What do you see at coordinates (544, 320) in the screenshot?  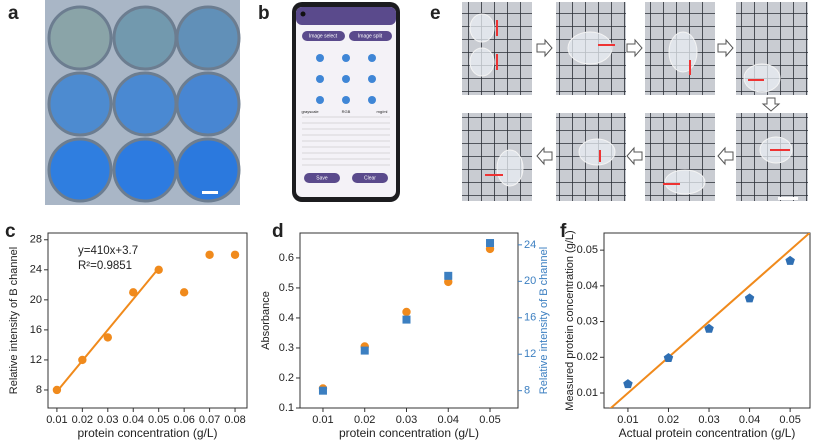 I see `y2-axis-label: Relative intensity of B channel` at bounding box center [544, 320].